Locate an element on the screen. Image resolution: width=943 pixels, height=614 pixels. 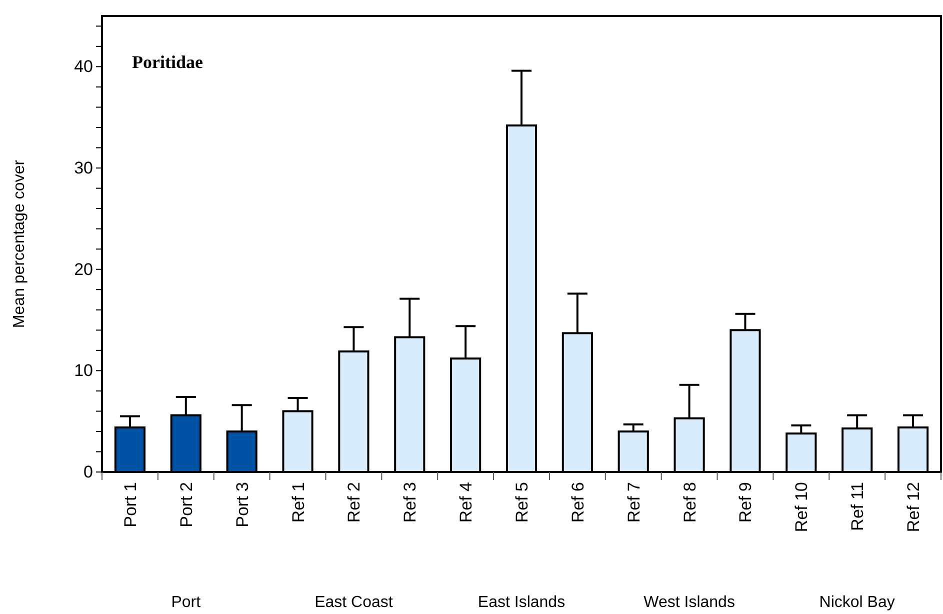
x-tick-label: Port 3 is located at coordinates (242, 505).